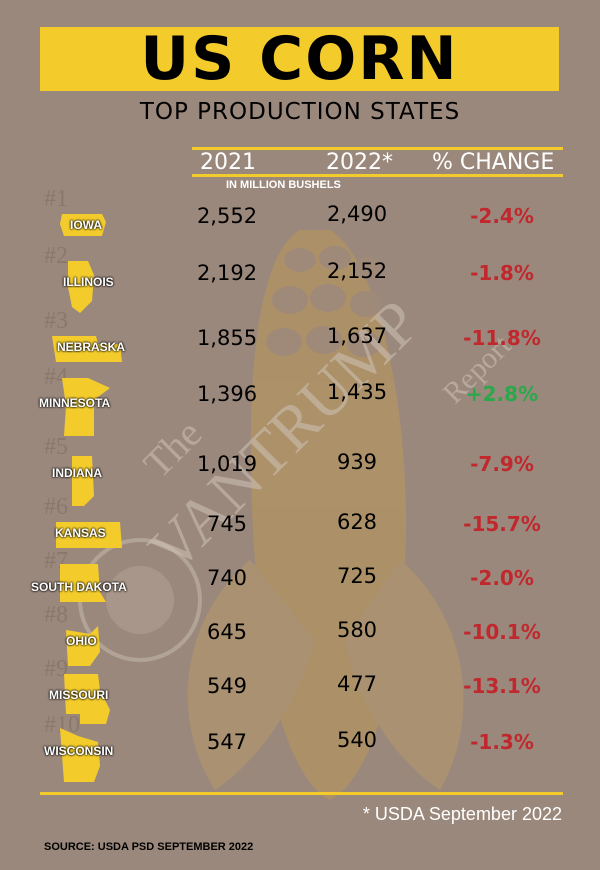  I want to click on state-name: NEBRASKA, so click(91, 347).